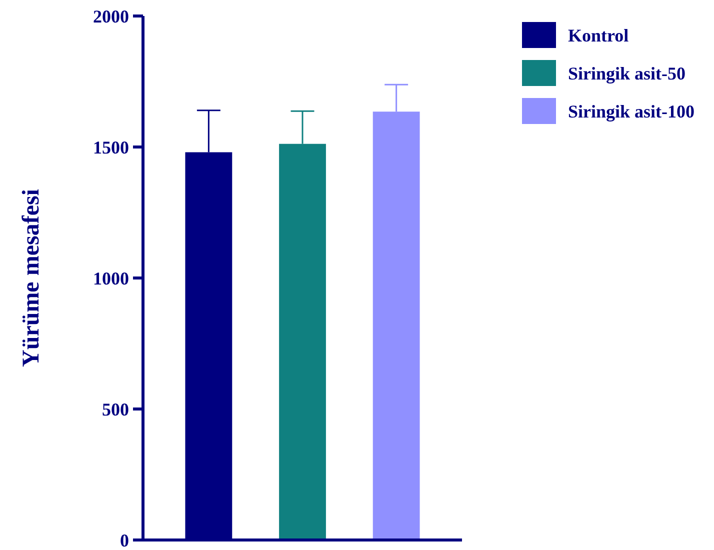  I want to click on y-tick-label: 1000, so click(111, 278).